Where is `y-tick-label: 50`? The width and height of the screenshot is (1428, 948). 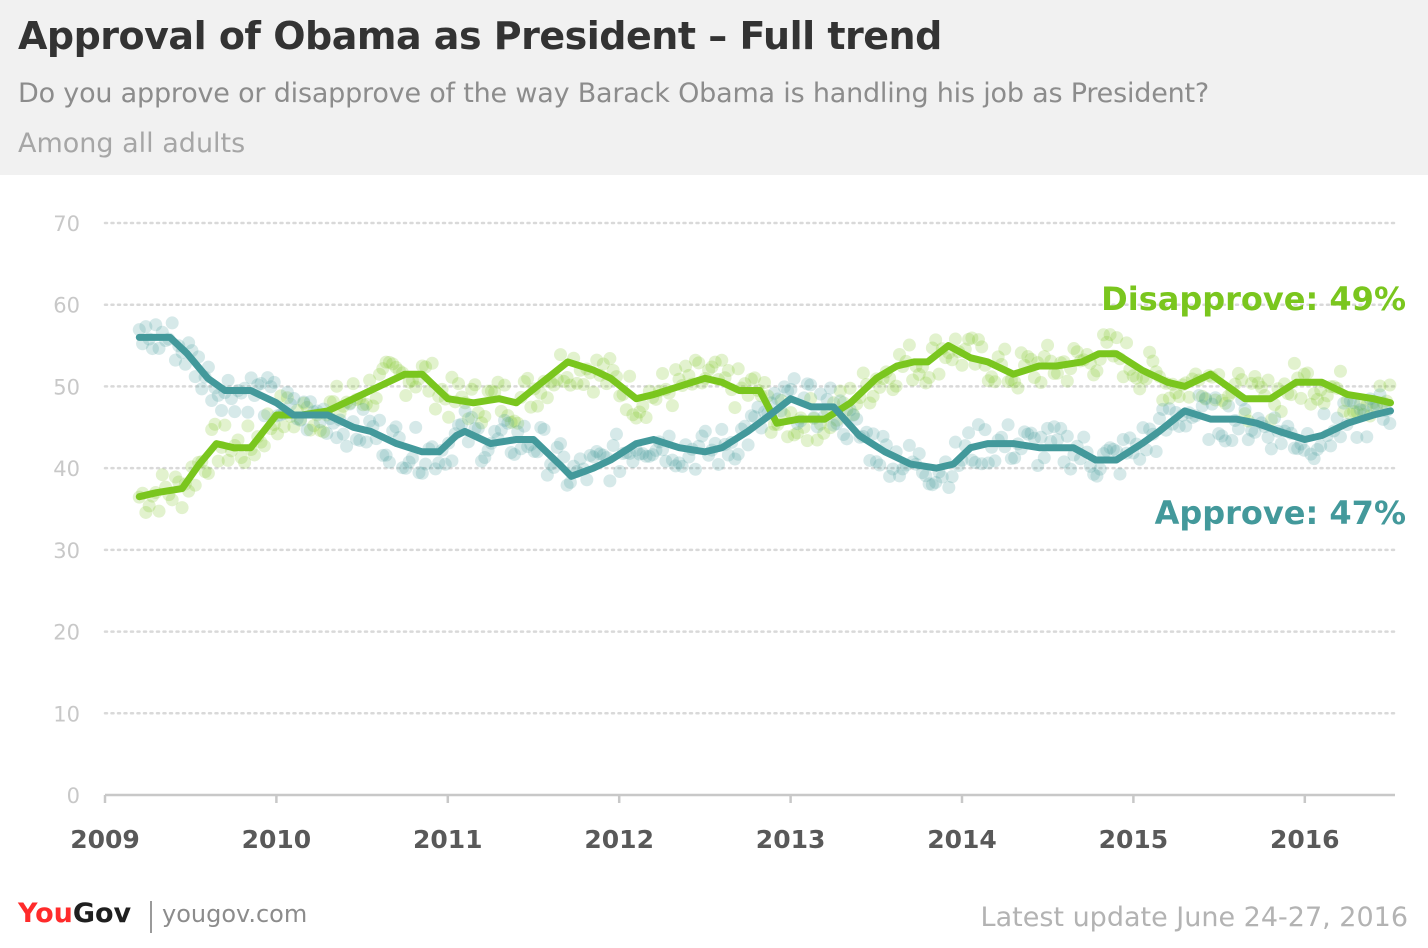
y-tick-label: 50 is located at coordinates (66, 387).